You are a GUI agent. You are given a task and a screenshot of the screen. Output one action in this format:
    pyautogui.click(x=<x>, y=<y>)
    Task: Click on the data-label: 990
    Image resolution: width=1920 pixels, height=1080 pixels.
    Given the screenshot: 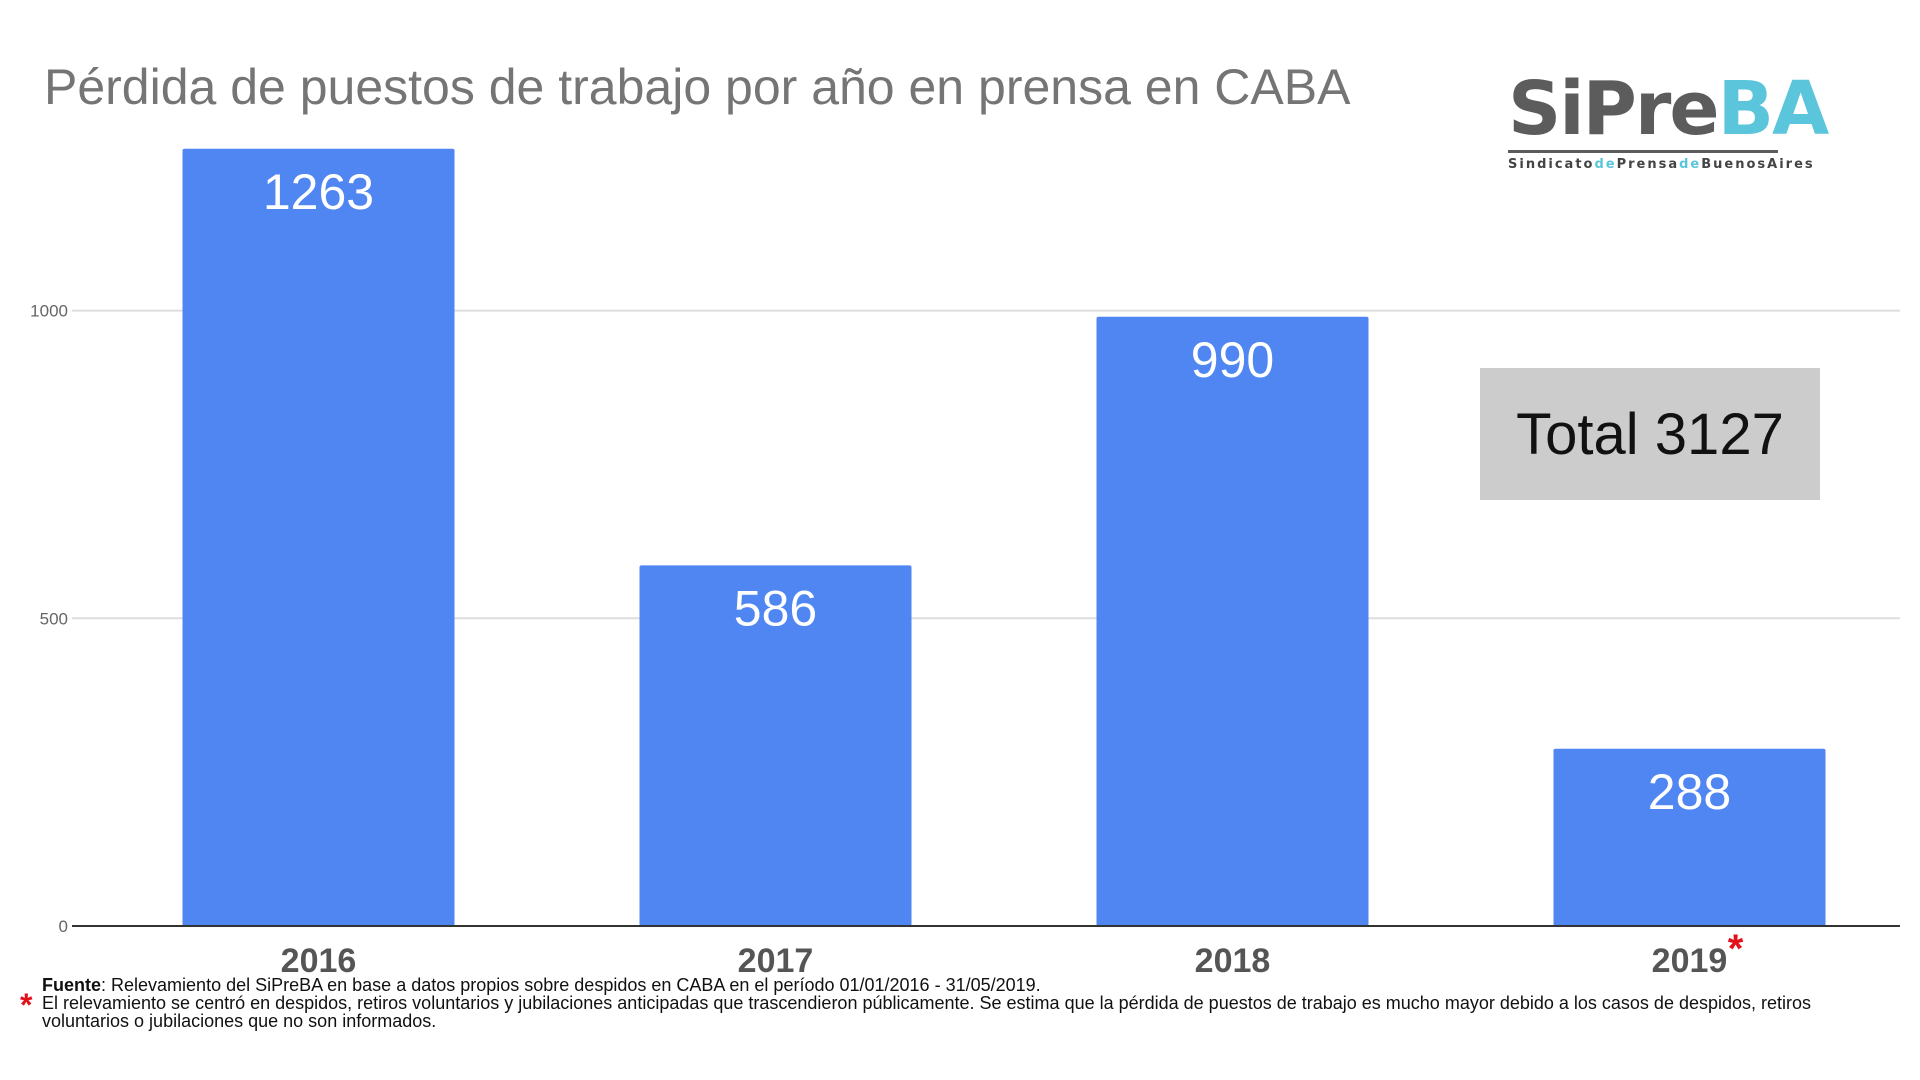 What is the action you would take?
    pyautogui.click(x=1232, y=360)
    